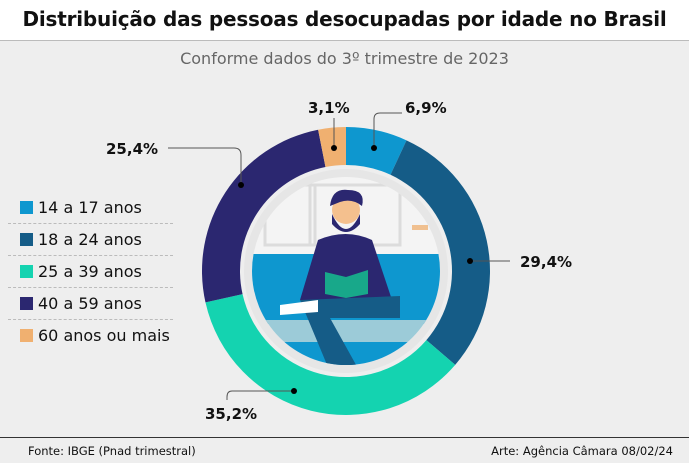  I want to click on credit-note: Arte: Agência Câmara 08/02/24, so click(582, 451).